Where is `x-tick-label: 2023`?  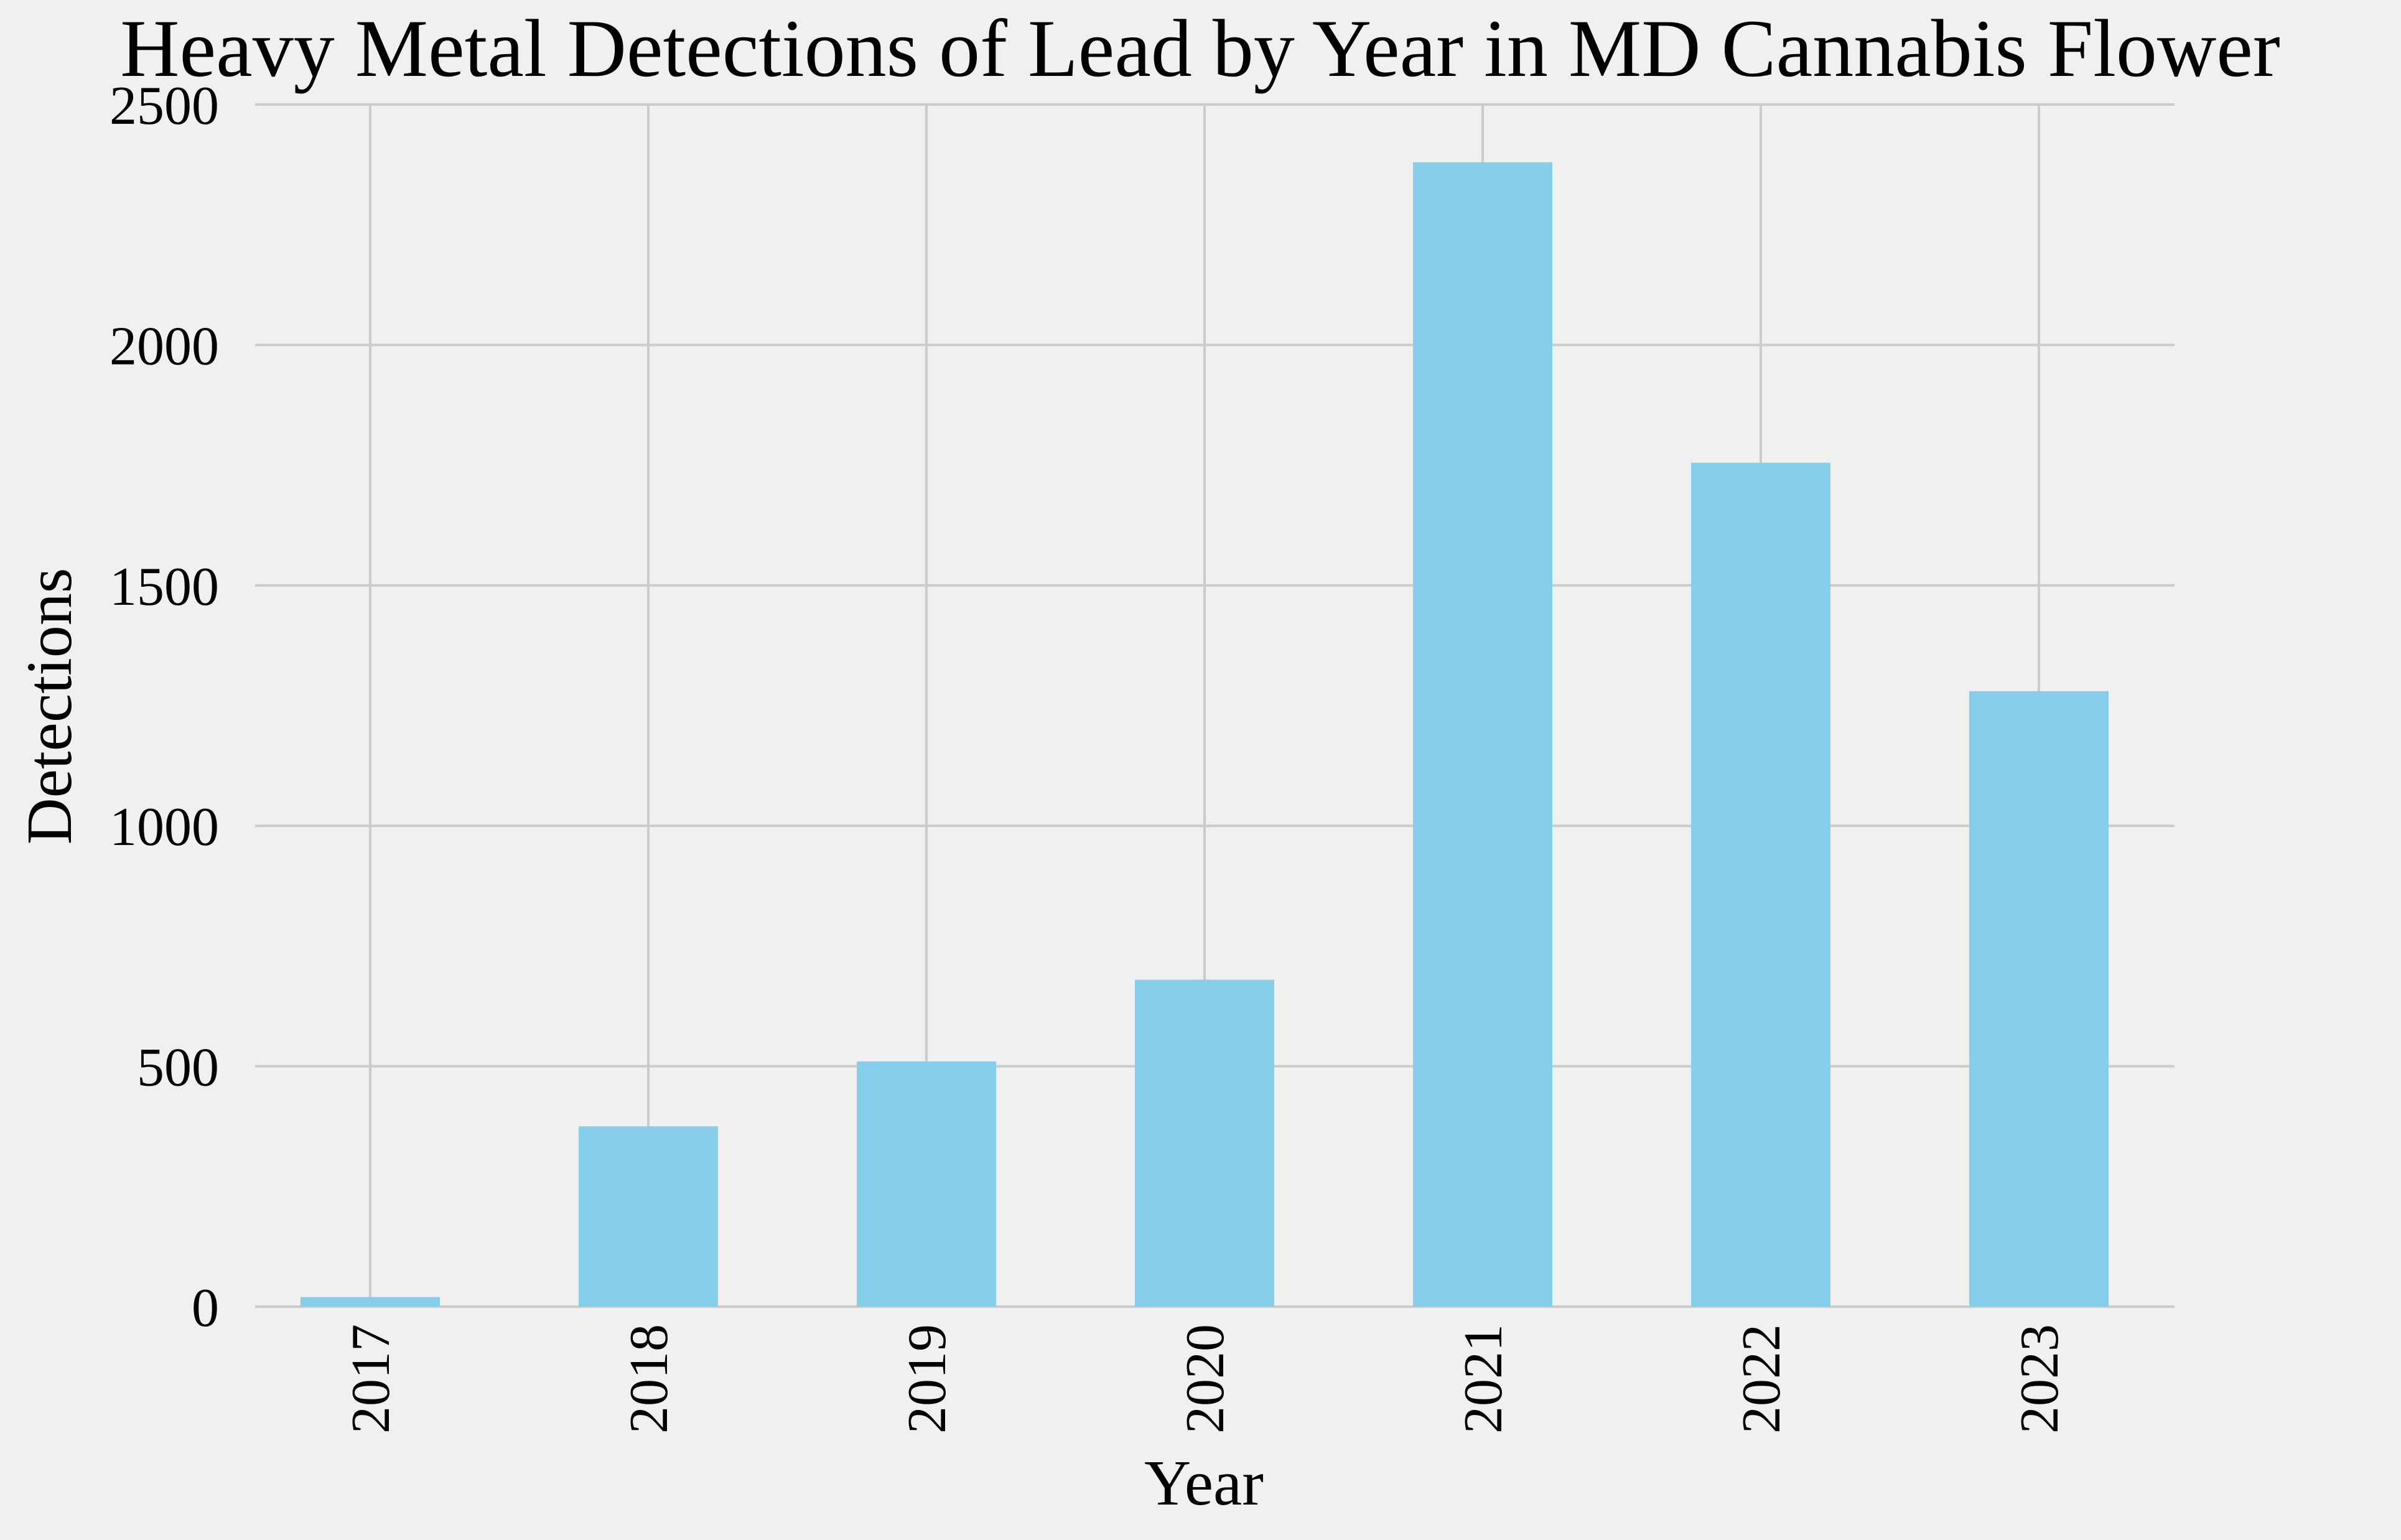
x-tick-label: 2023 is located at coordinates (2040, 1379).